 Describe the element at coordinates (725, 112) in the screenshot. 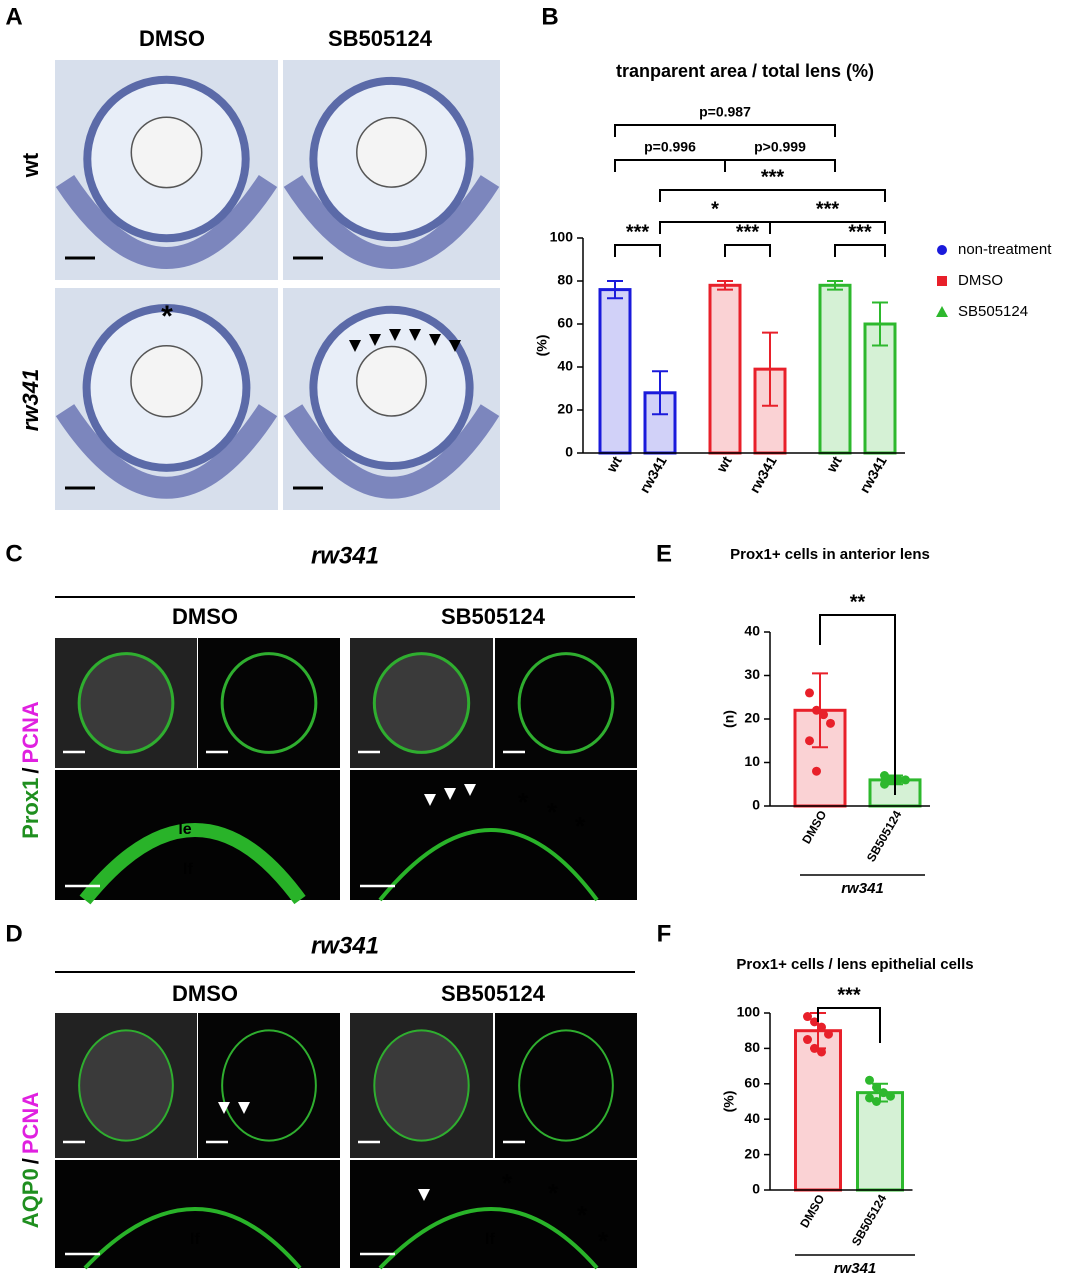

I see `label: p=0.987` at that location.